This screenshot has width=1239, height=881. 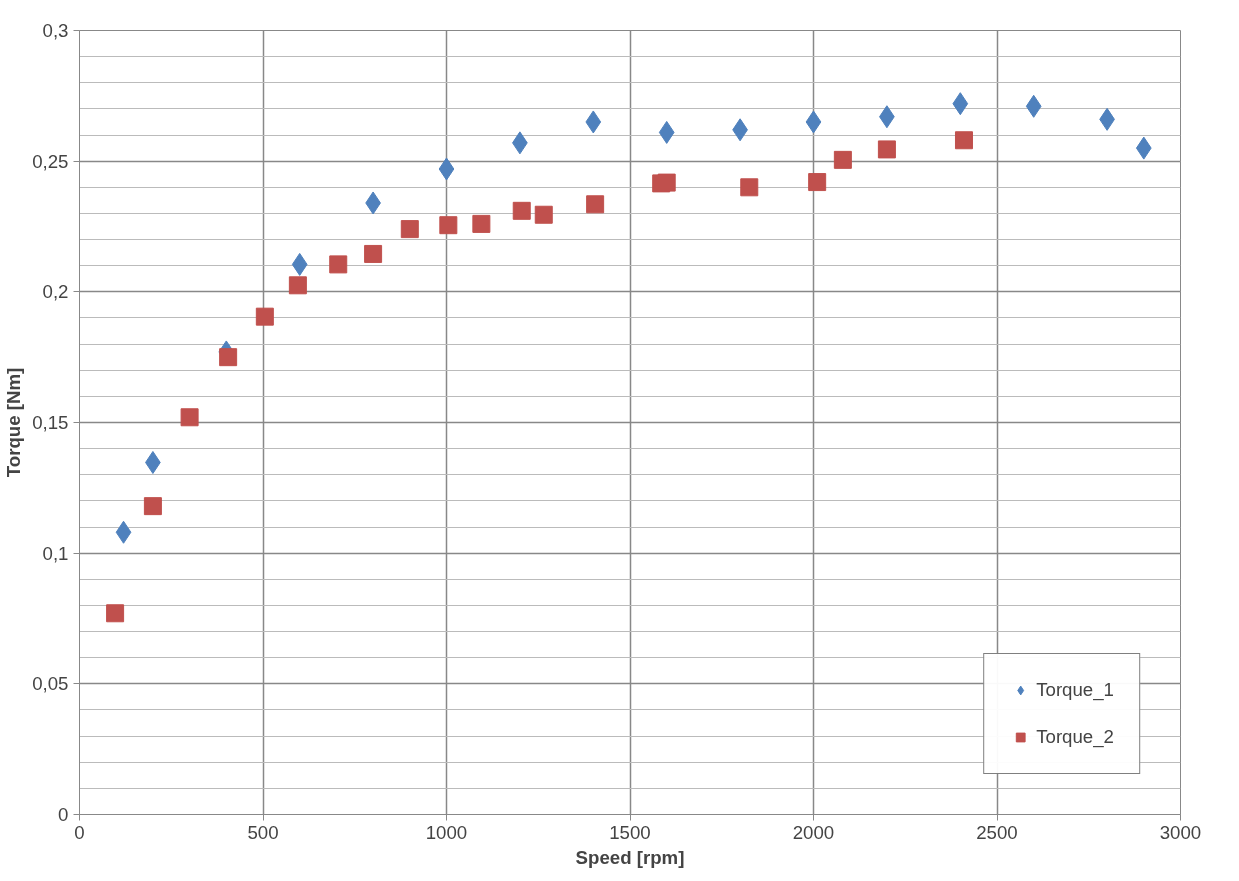 What do you see at coordinates (1075, 690) in the screenshot?
I see `legend-label: Torque_1` at bounding box center [1075, 690].